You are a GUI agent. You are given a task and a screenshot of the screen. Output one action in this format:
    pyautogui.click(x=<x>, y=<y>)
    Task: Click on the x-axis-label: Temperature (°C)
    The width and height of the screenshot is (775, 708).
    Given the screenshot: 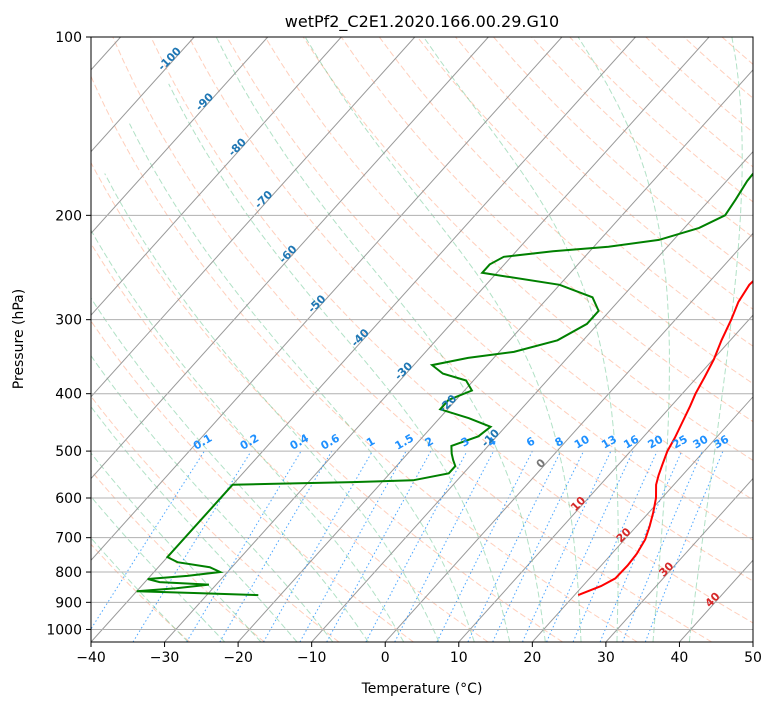 What is the action you would take?
    pyautogui.click(x=422, y=689)
    